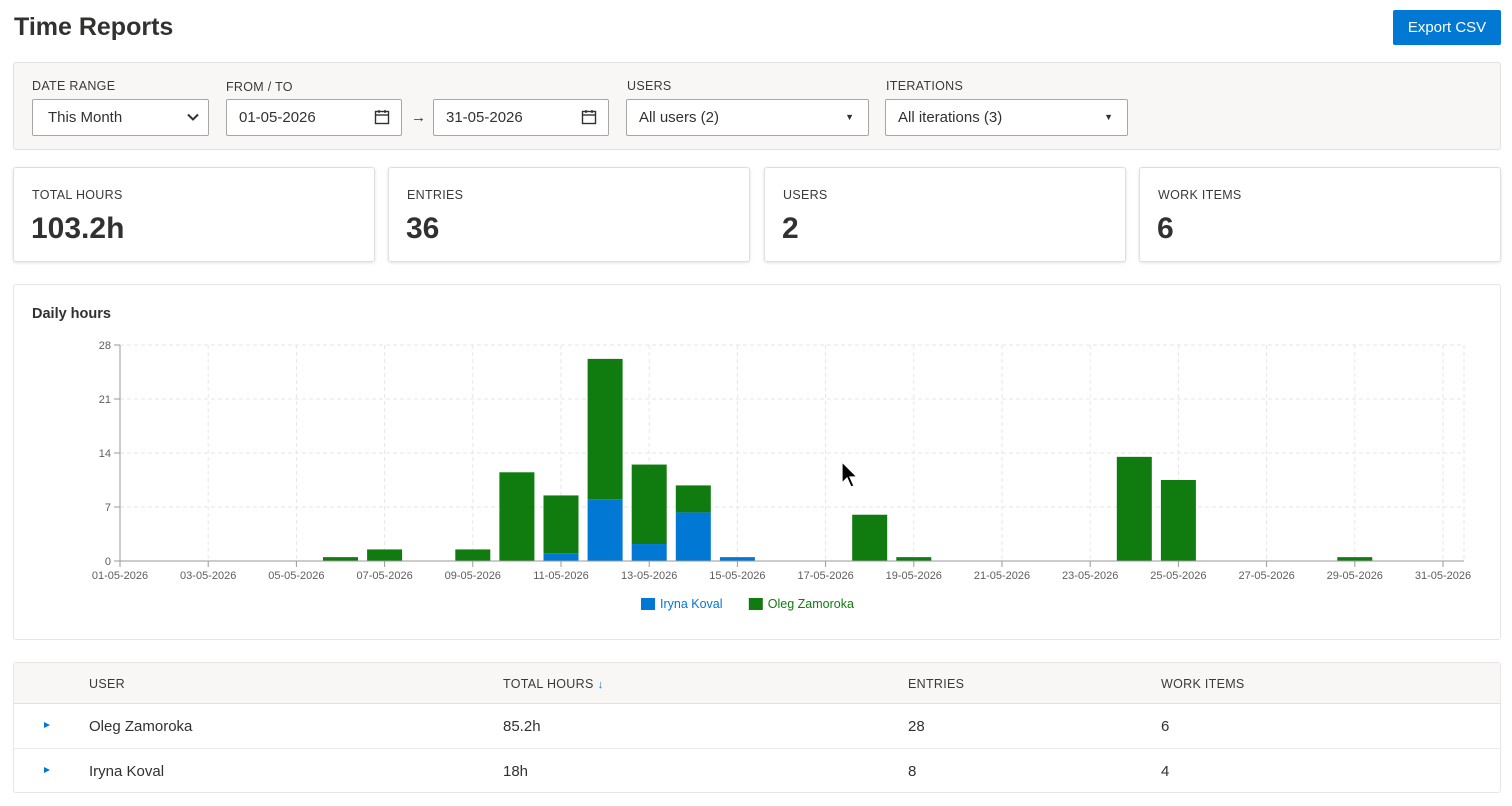 The width and height of the screenshot is (1512, 806). Describe the element at coordinates (1447, 27) in the screenshot. I see `export-csv-button: Export CSV` at that location.